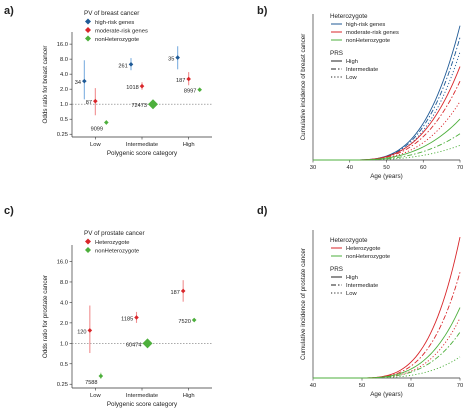 The width and height of the screenshot is (474, 418). I want to click on sample-size-label: 35, so click(171, 60).